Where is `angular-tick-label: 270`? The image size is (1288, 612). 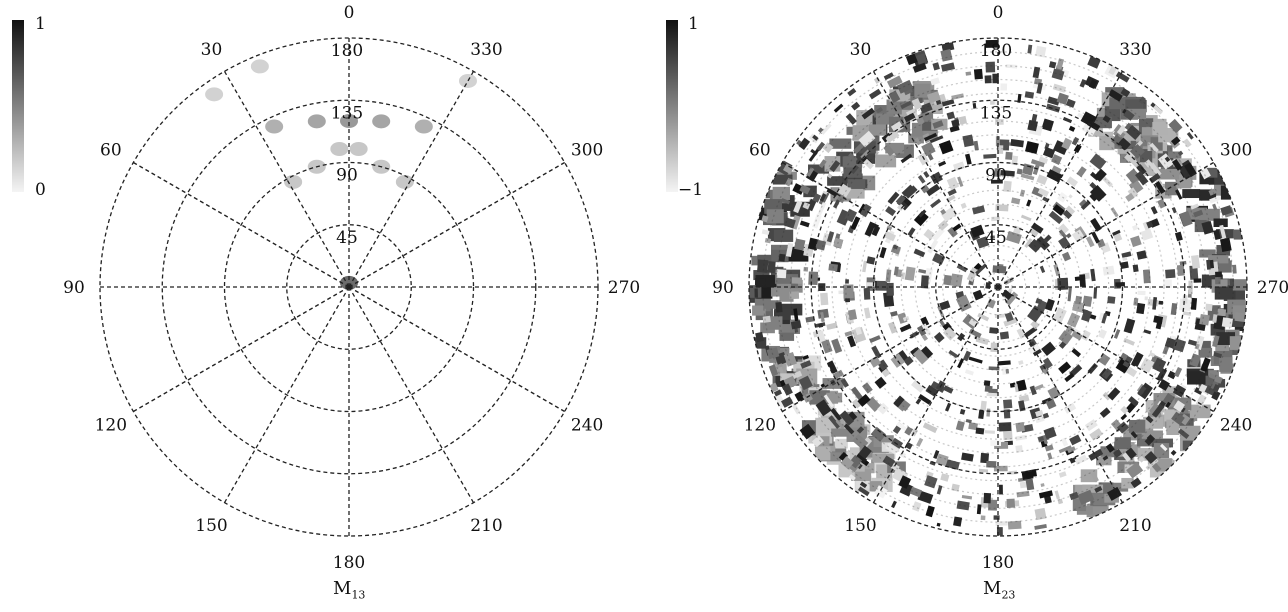 angular-tick-label: 270 is located at coordinates (624, 288).